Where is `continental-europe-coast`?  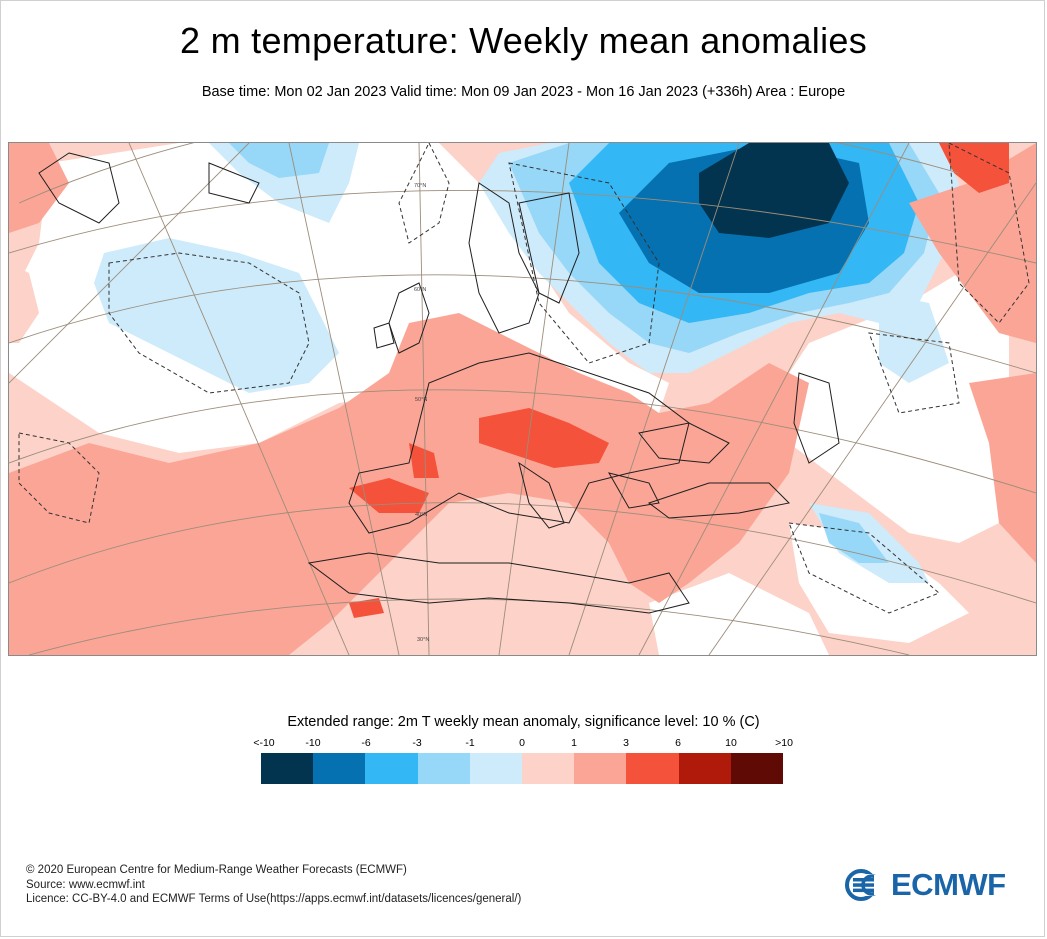
continental-europe-coast is located at coordinates (519, 443).